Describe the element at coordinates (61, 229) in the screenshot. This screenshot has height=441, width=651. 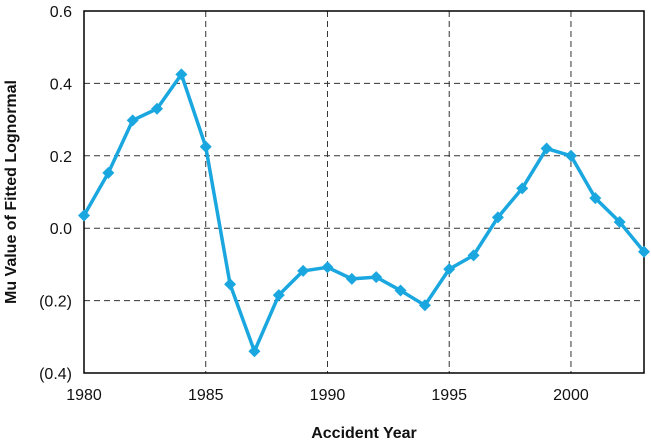
I see `y-tick-label: 0.0` at that location.